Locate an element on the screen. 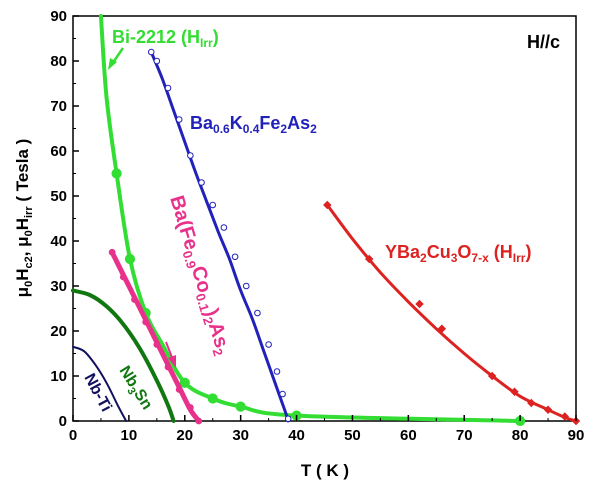 This screenshot has width=589, height=484. svg-text: YBa2Cu3O7-x (HIrr) is located at coordinates (458, 253).